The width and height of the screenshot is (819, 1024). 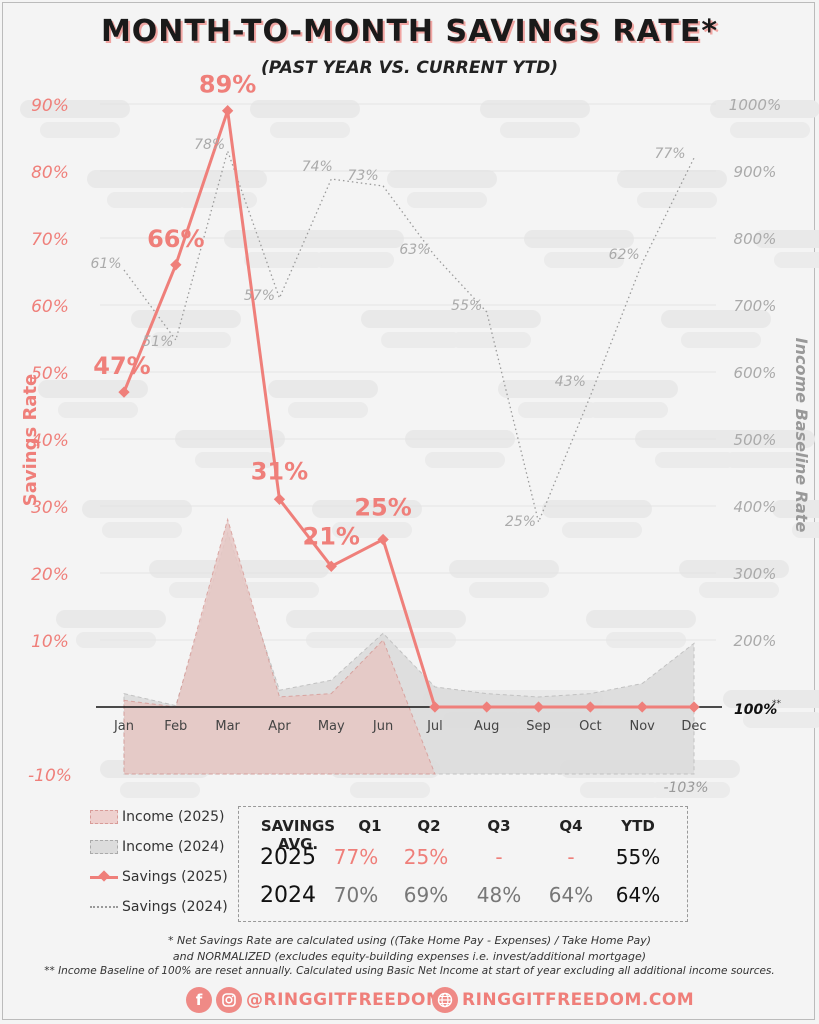 I want to click on savings-2024-label: 57%, so click(x=259, y=296).